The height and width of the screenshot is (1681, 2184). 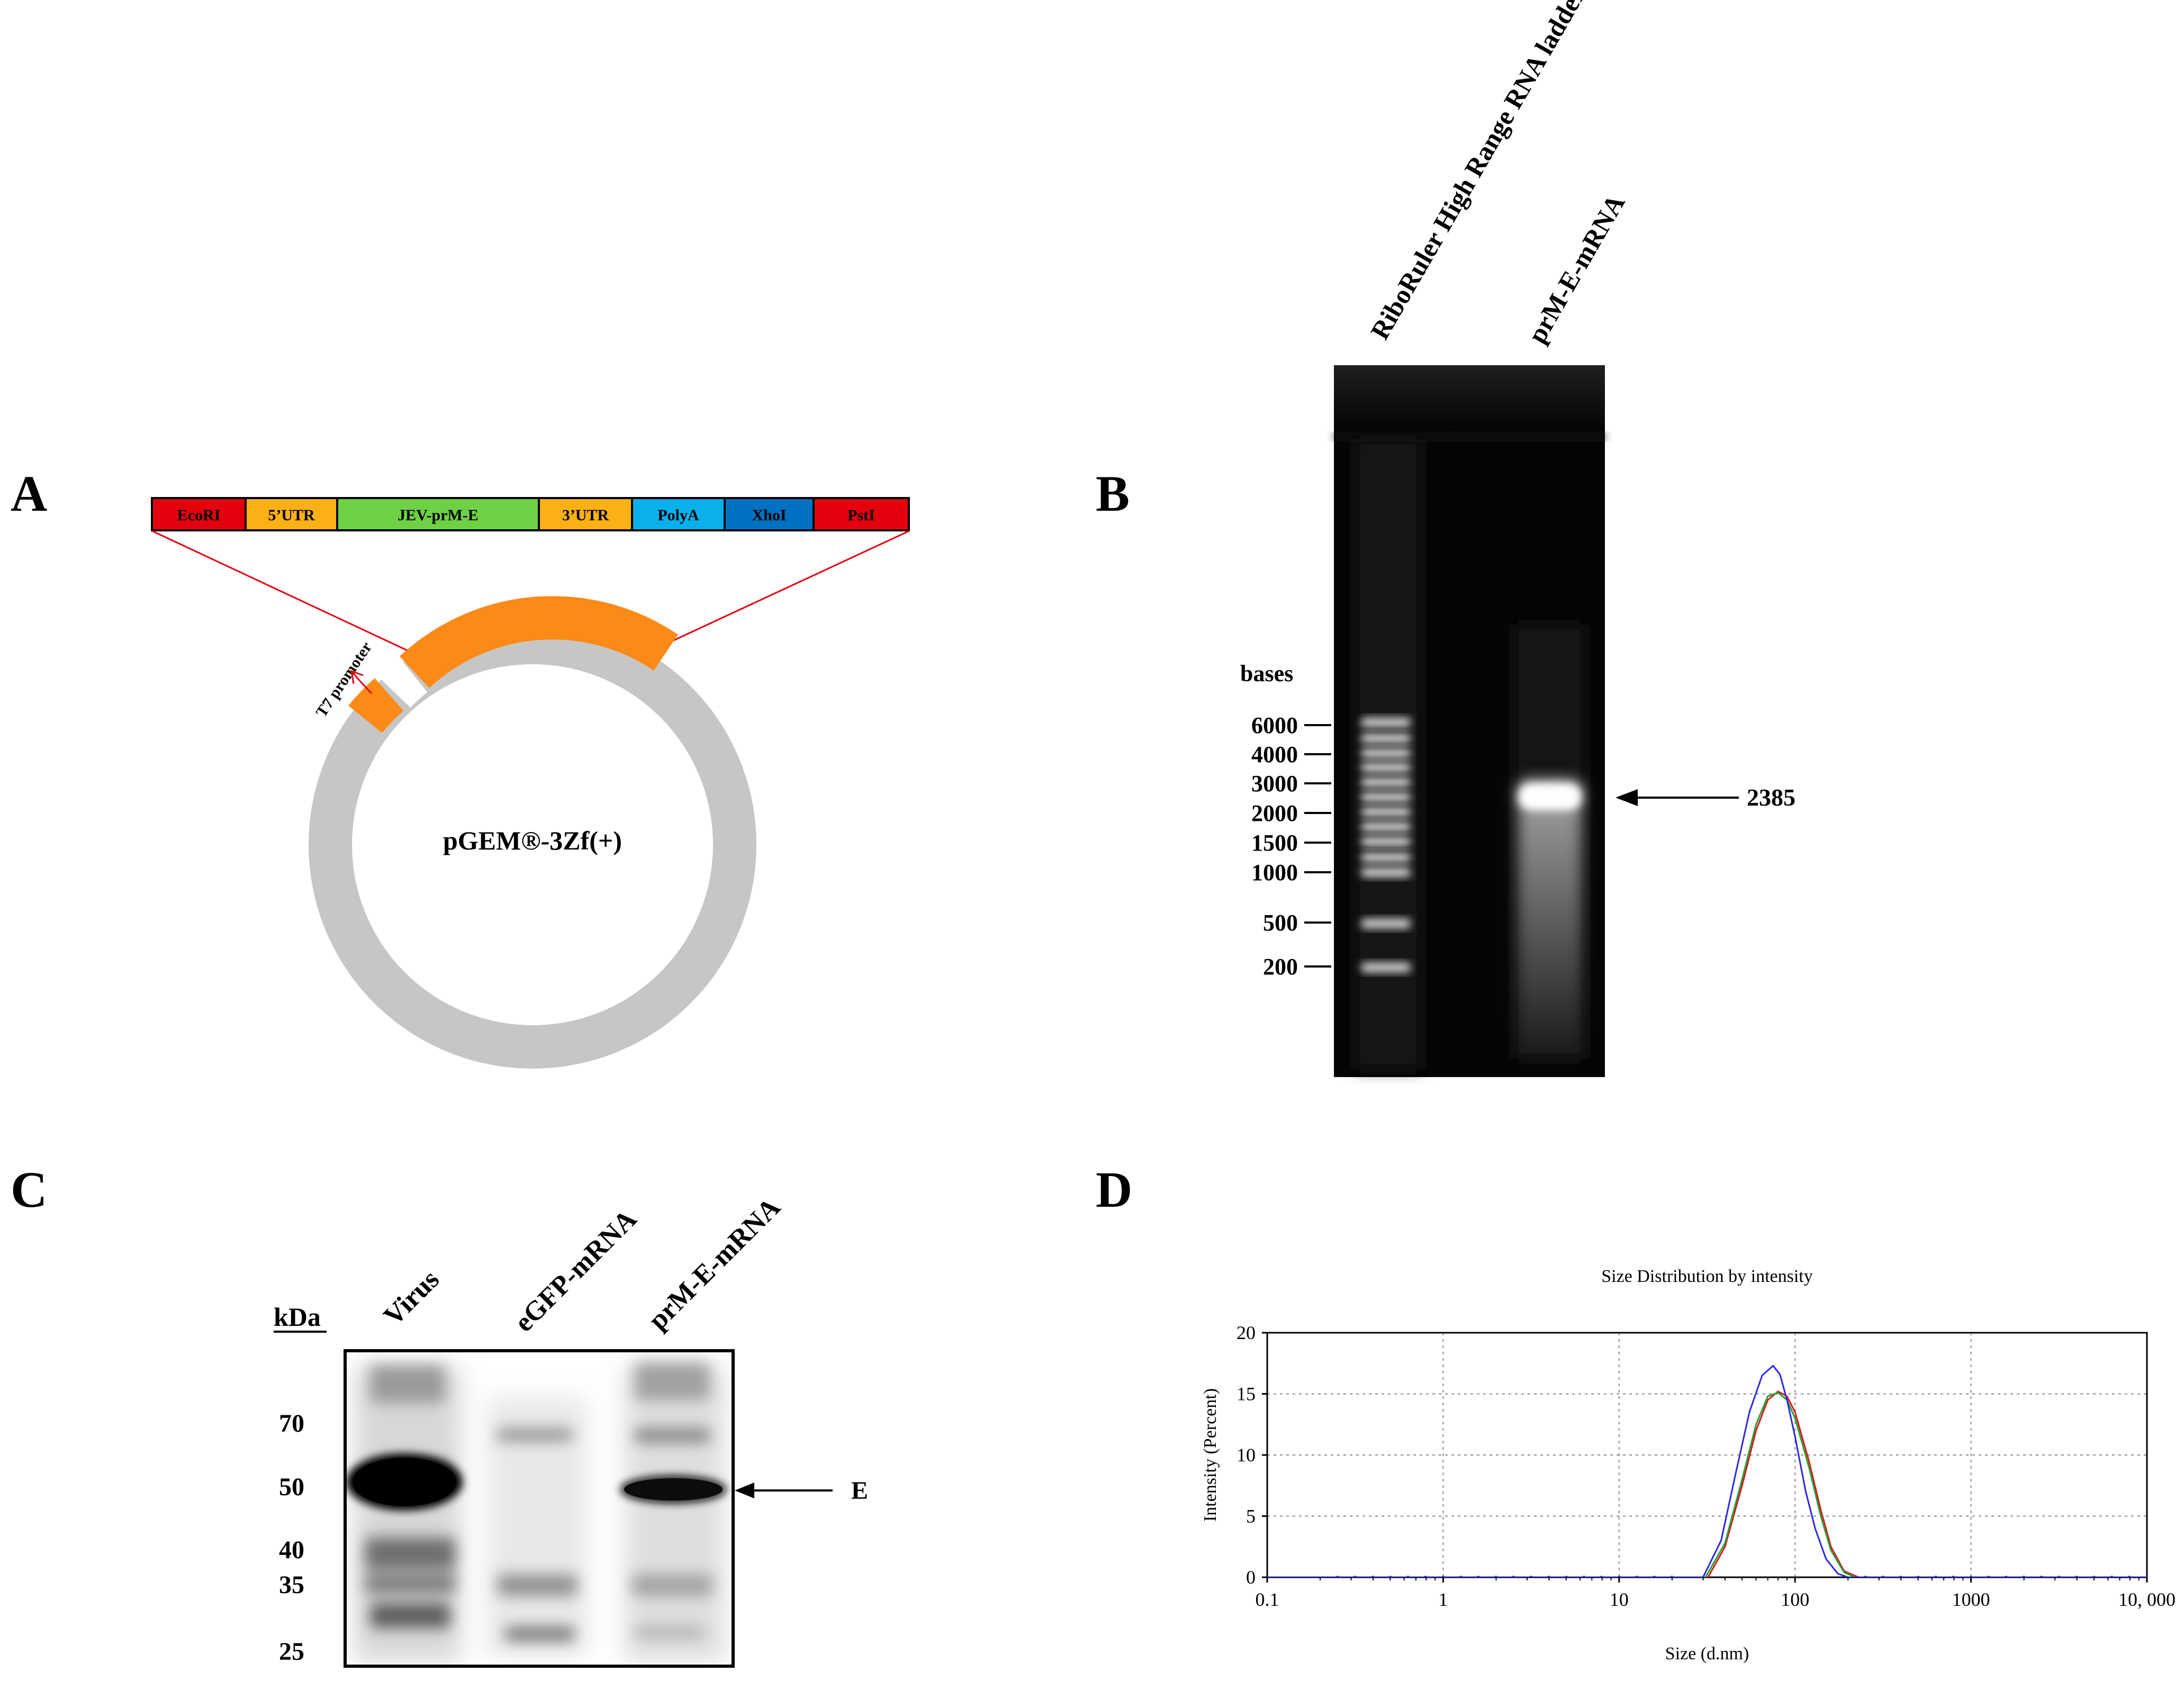 What do you see at coordinates (411, 1298) in the screenshot?
I see `blot-lane-label-virus: Virus` at bounding box center [411, 1298].